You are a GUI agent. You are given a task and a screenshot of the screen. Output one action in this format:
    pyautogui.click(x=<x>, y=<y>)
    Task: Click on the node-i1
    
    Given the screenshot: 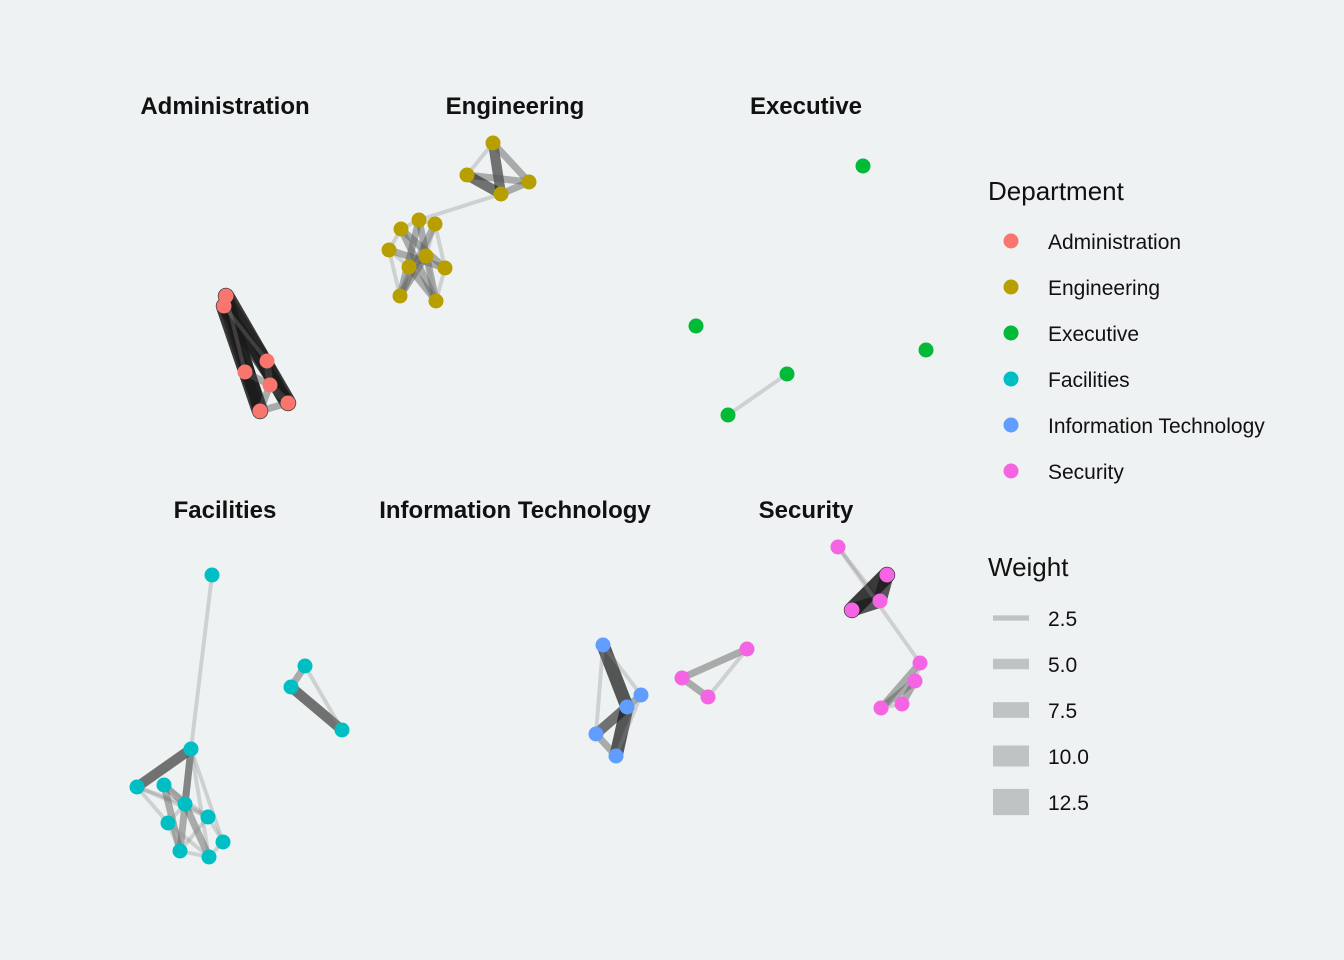 What is the action you would take?
    pyautogui.click(x=603, y=645)
    